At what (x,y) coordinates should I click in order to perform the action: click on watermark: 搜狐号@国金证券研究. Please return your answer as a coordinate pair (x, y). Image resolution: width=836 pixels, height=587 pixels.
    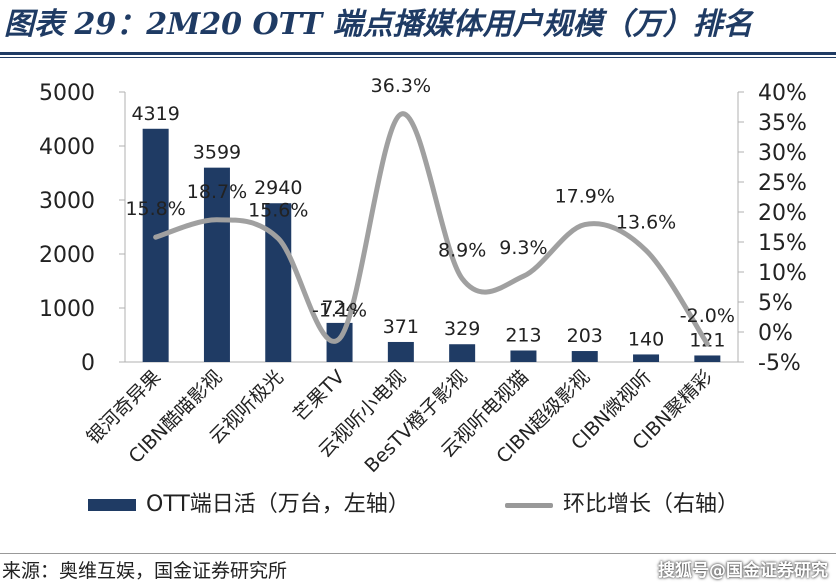
    Looking at the image, I should click on (743, 571).